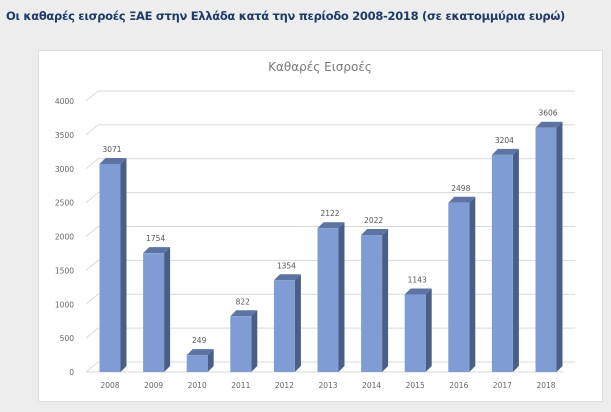  I want to click on x-tick-label: 2017, so click(502, 385).